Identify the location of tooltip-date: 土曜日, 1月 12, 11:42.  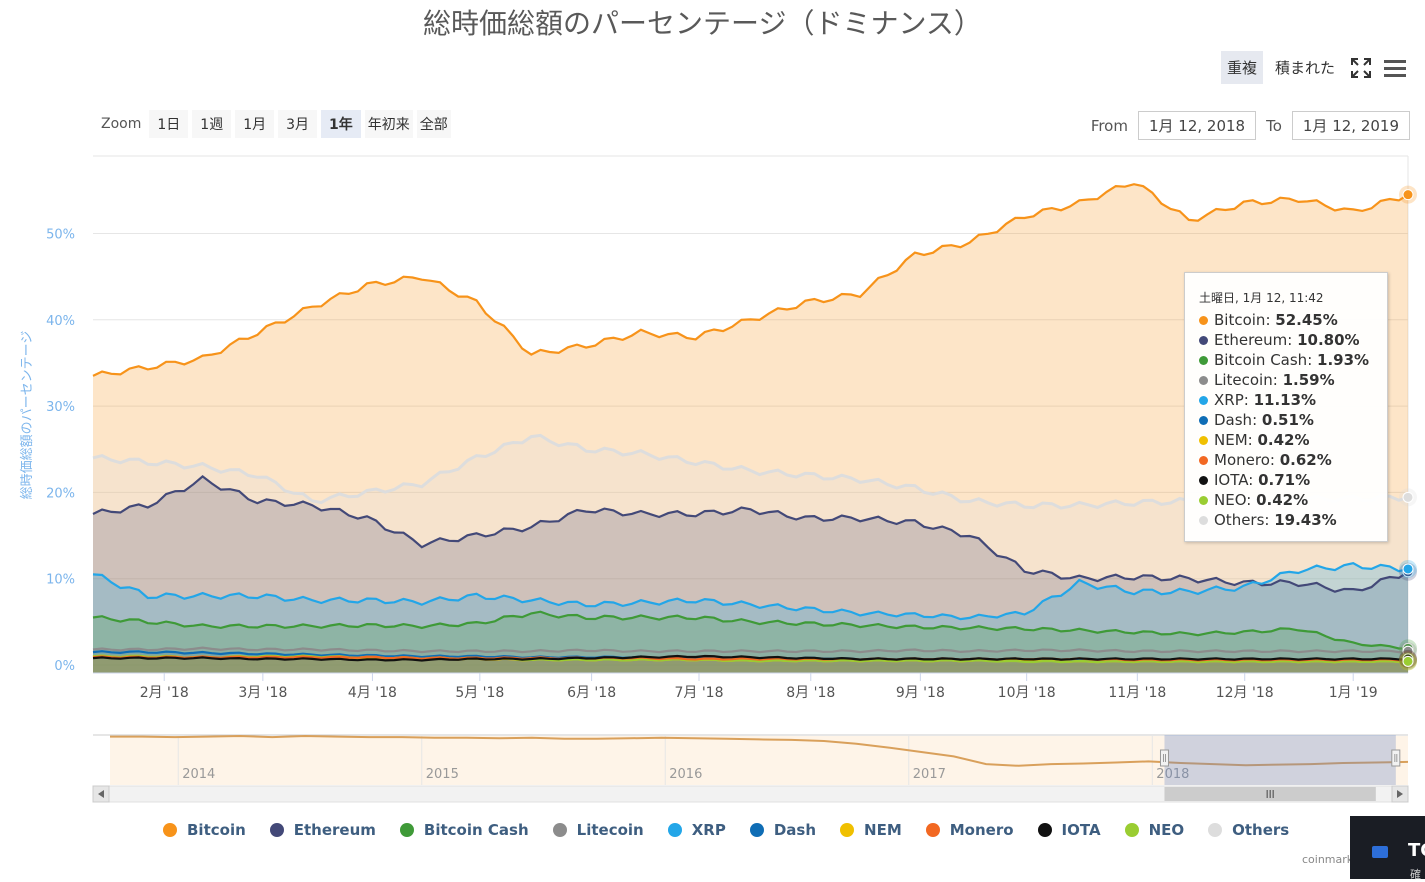
(1261, 298).